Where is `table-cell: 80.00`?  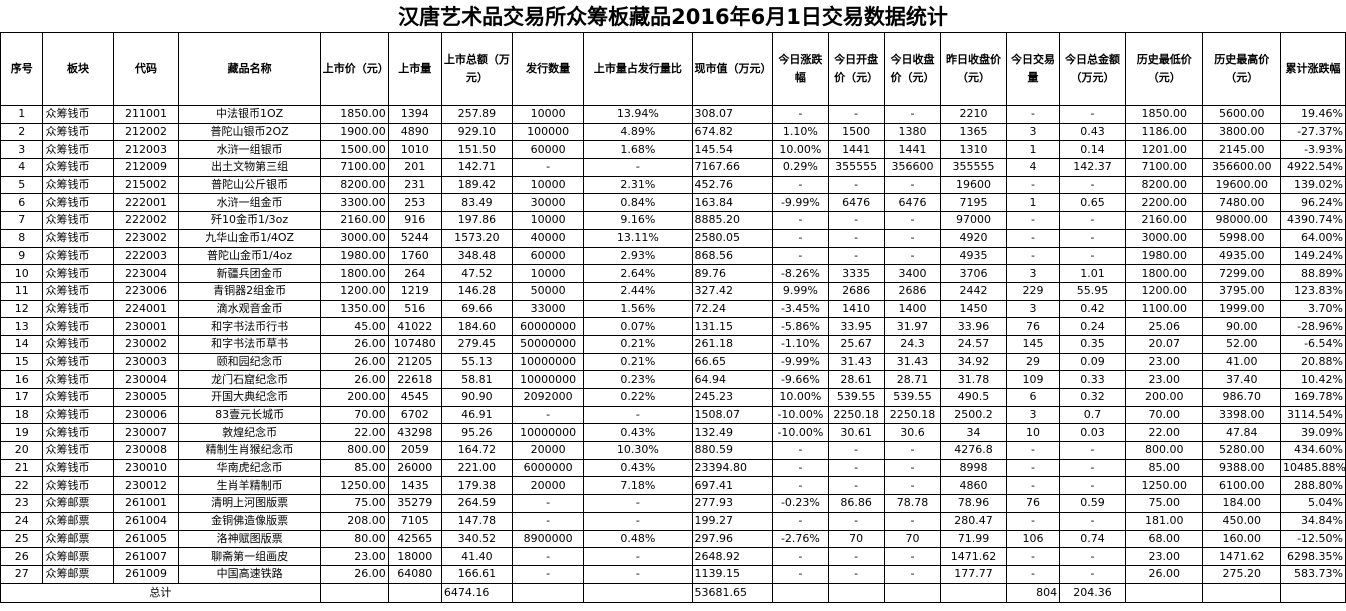
table-cell: 80.00 is located at coordinates (354, 539).